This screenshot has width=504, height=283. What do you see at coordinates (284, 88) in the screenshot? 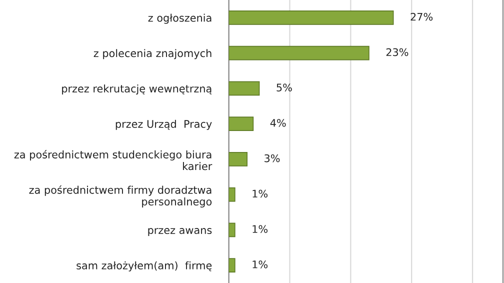
I see `data-label: 5%` at bounding box center [284, 88].